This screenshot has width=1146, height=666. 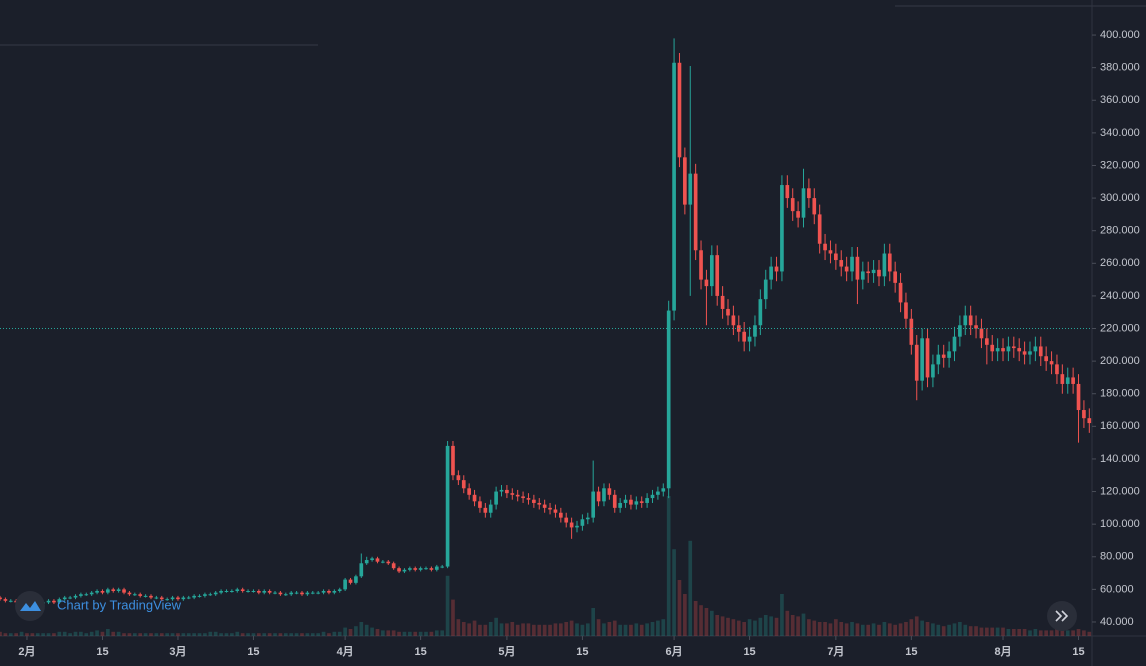 I want to click on y-tick-label: 280.000, so click(x=1120, y=231).